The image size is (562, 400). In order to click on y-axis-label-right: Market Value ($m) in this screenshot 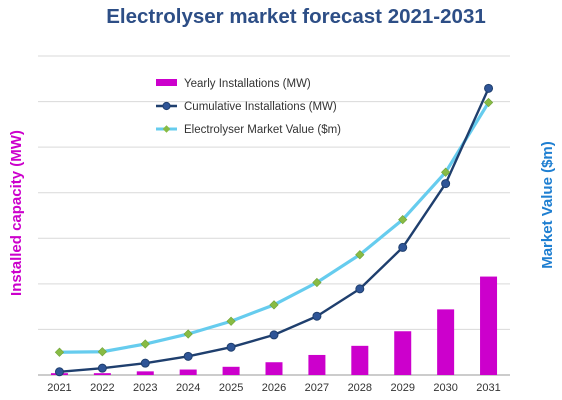, I will do `click(547, 205)`.